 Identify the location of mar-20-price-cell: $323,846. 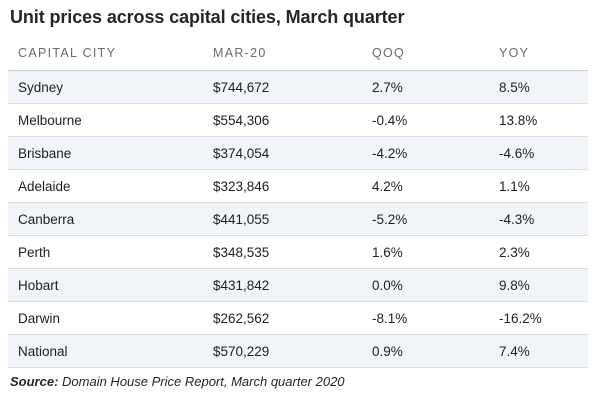
(241, 186).